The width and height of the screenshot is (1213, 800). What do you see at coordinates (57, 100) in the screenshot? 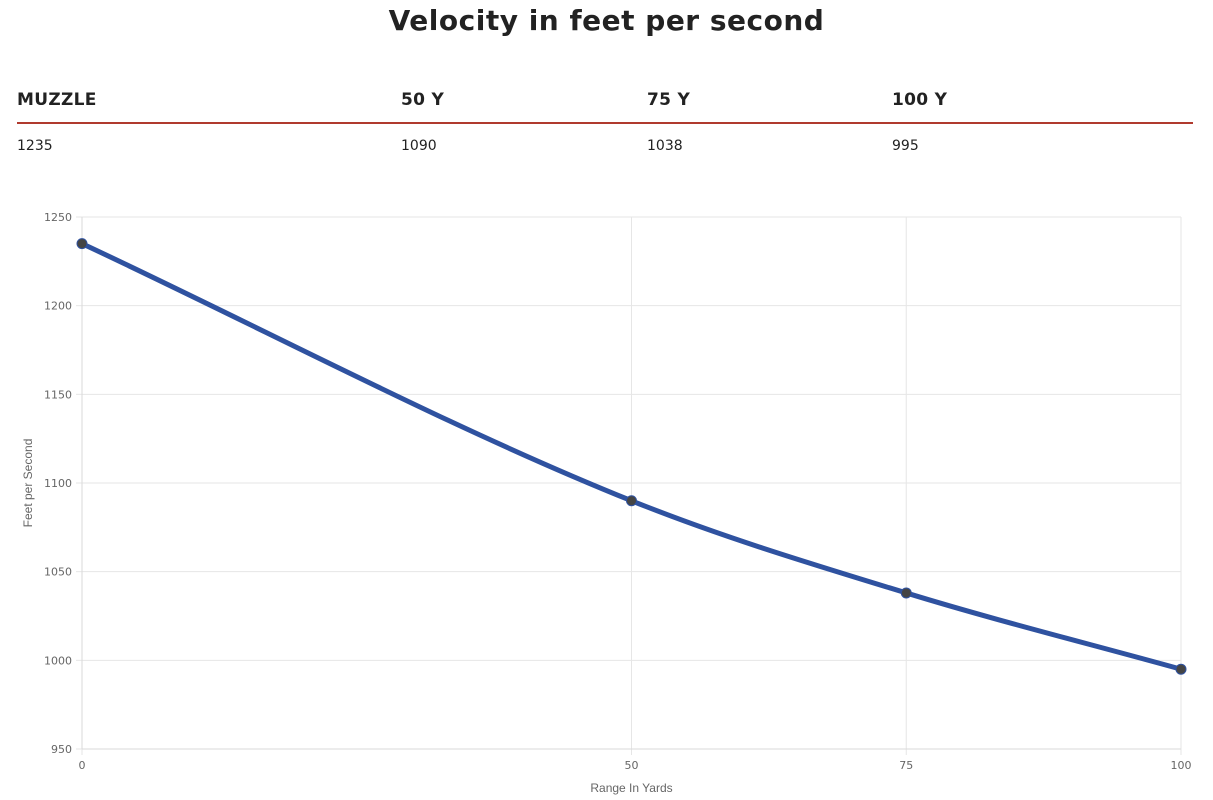
I see `table-header-muzzle: MUZZLE` at bounding box center [57, 100].